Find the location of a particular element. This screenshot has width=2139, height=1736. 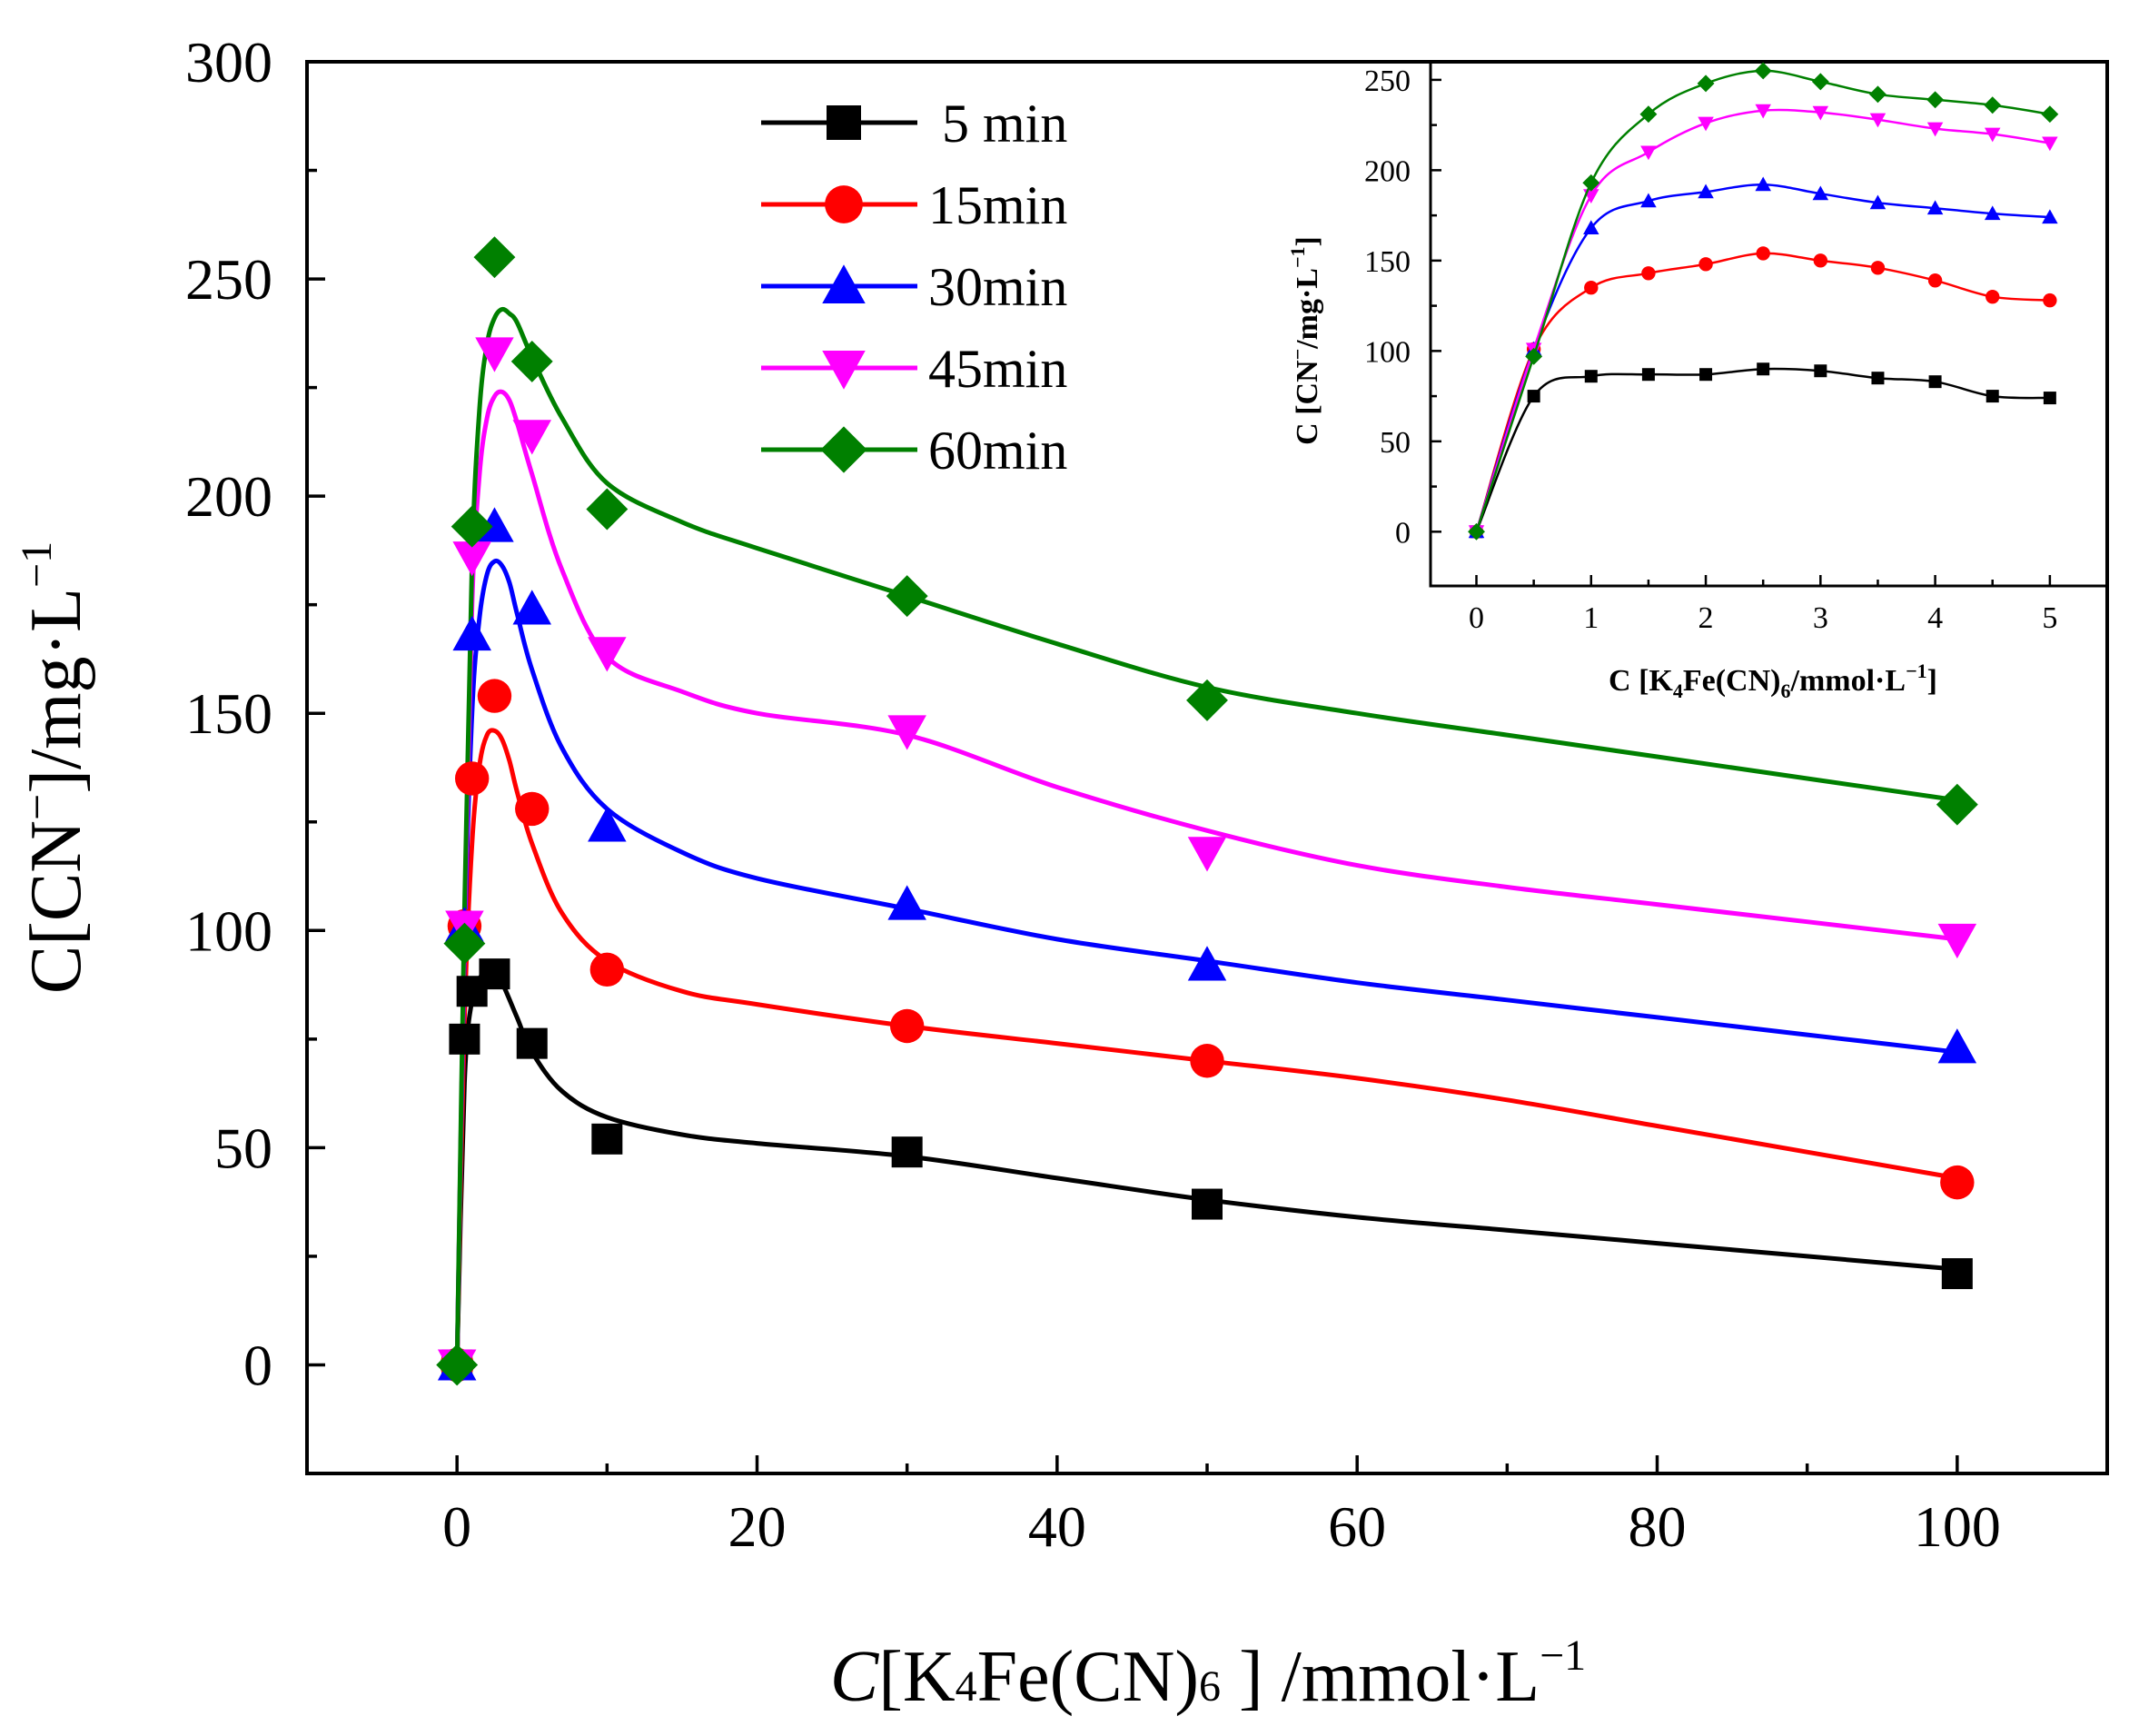

inset-y-tick-label: 250 is located at coordinates (1387, 81).